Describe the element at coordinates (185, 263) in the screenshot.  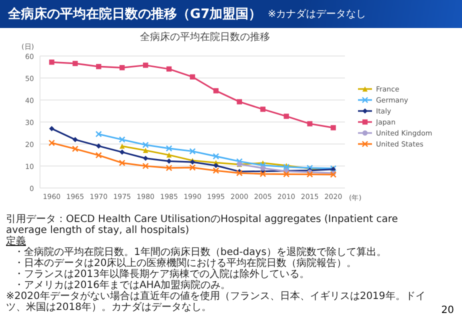
I see `text: ・日本のデータは20床以上の医療機関における平均在院日数（病院報告）。` at that location.